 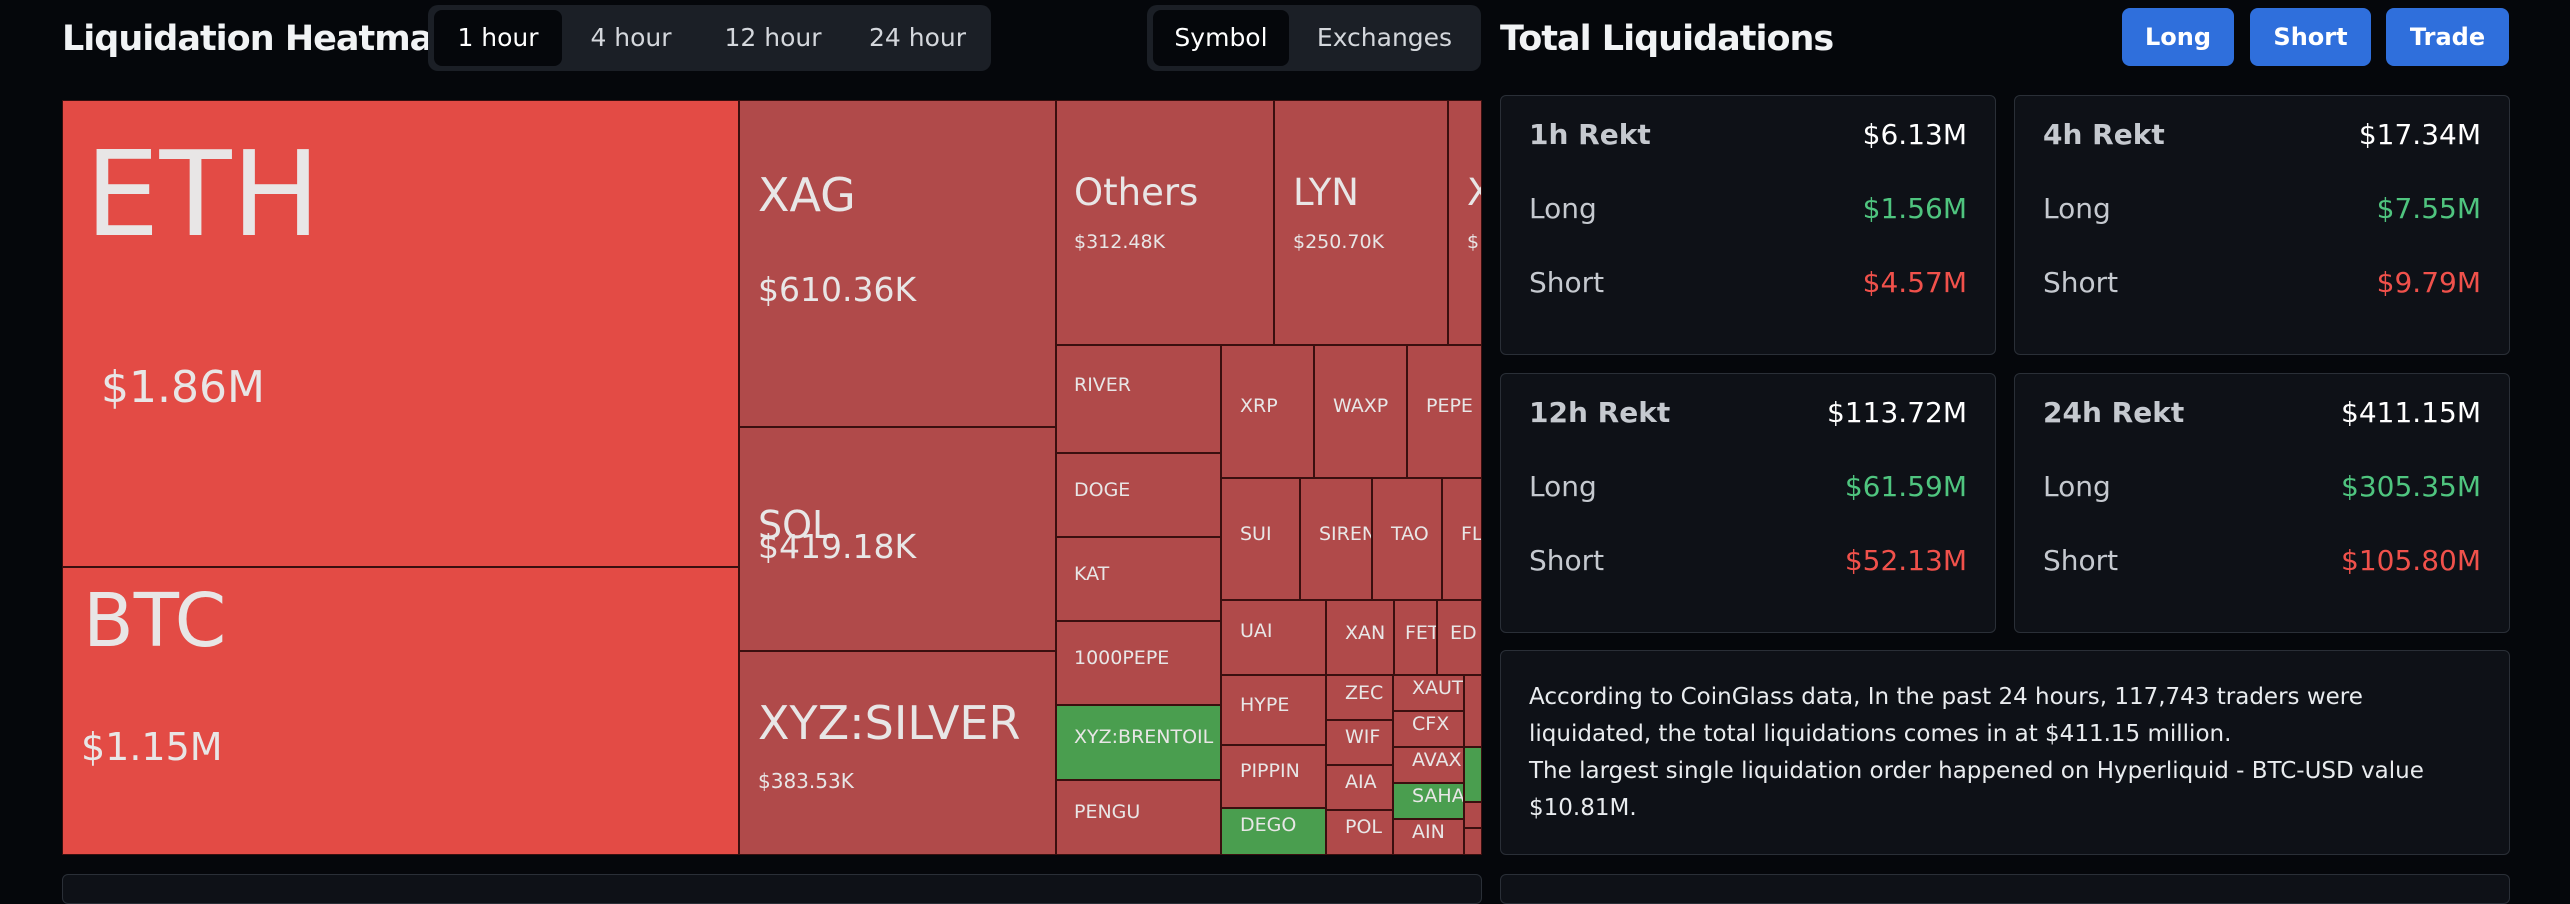 I want to click on heatmap-cell-others: Others $312.48K, so click(x=1165, y=222).